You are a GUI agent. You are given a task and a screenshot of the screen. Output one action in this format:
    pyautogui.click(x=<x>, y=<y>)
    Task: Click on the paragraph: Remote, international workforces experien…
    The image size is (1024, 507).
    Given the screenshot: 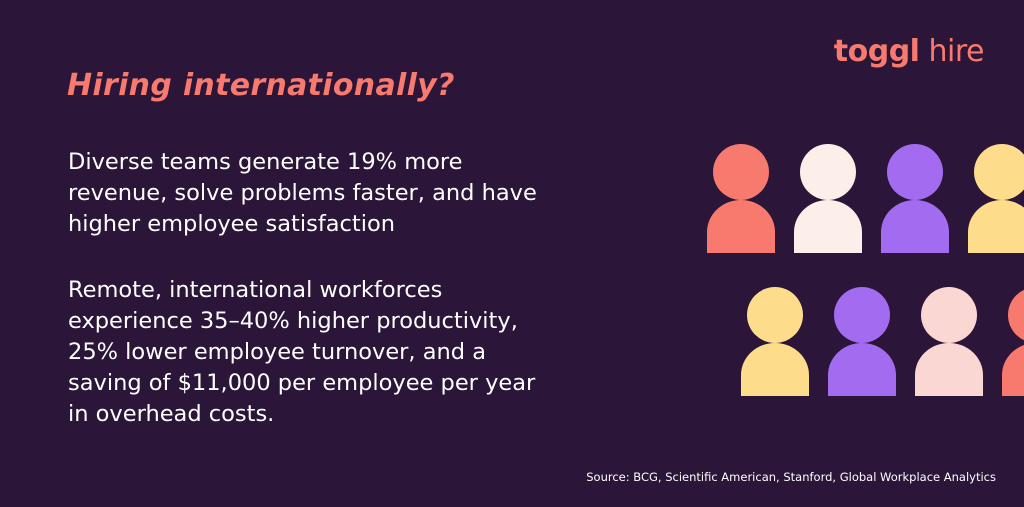 What is the action you would take?
    pyautogui.click(x=301, y=352)
    